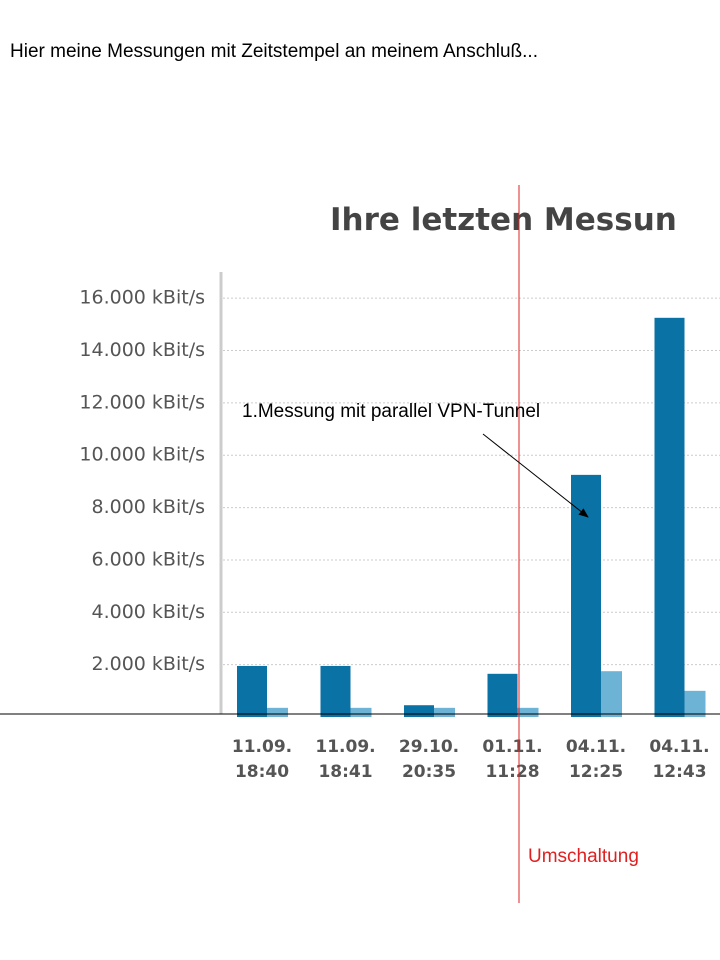 This screenshot has height=960, width=720. Describe the element at coordinates (512, 747) in the screenshot. I see `x-tick-label: 01.11.` at that location.